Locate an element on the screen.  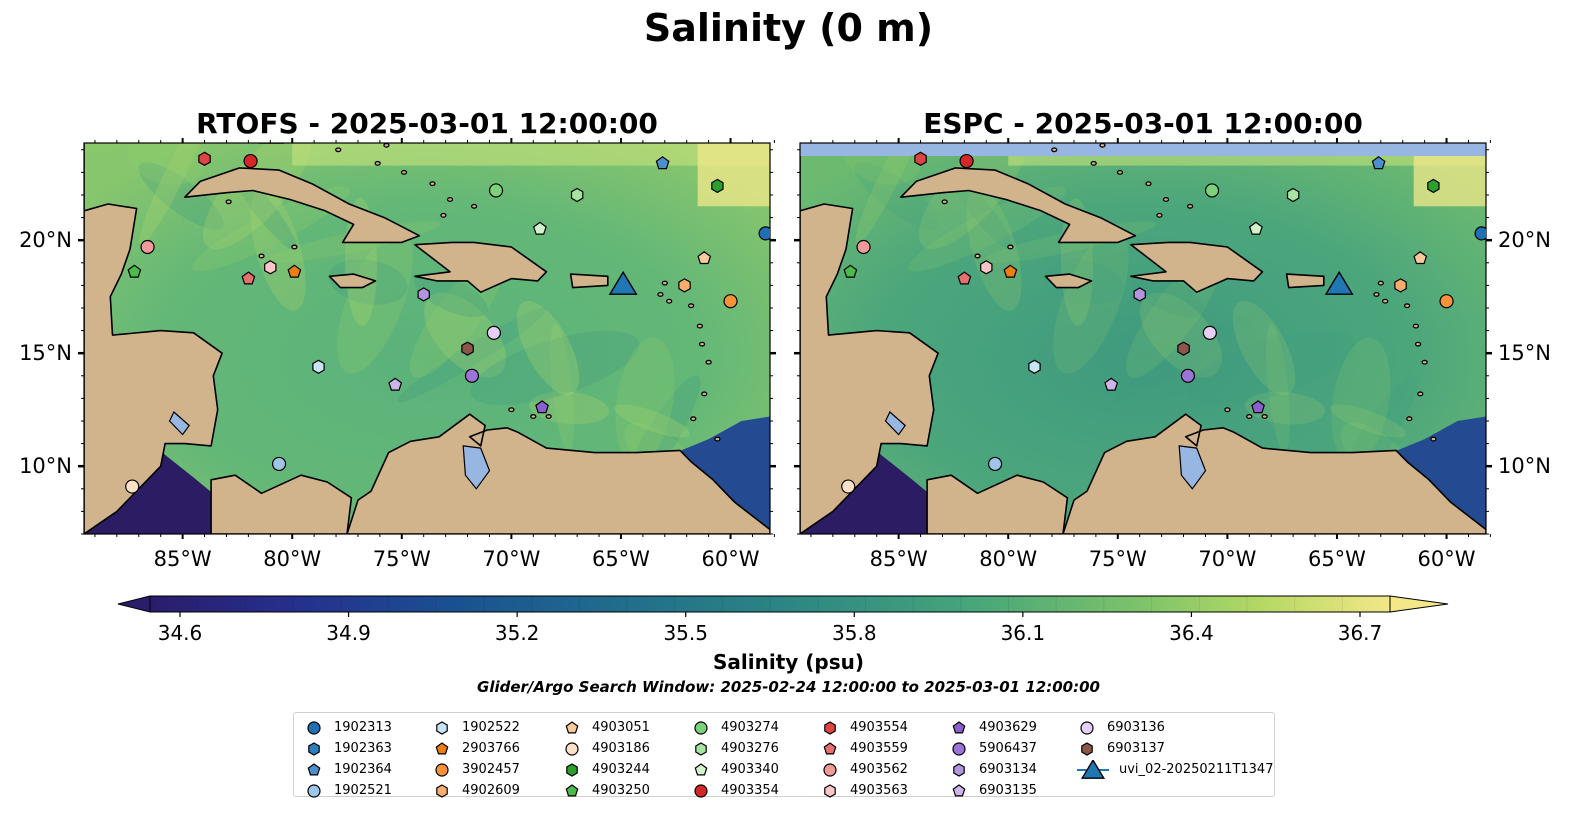
legend-label: 4903629 is located at coordinates (1008, 727).